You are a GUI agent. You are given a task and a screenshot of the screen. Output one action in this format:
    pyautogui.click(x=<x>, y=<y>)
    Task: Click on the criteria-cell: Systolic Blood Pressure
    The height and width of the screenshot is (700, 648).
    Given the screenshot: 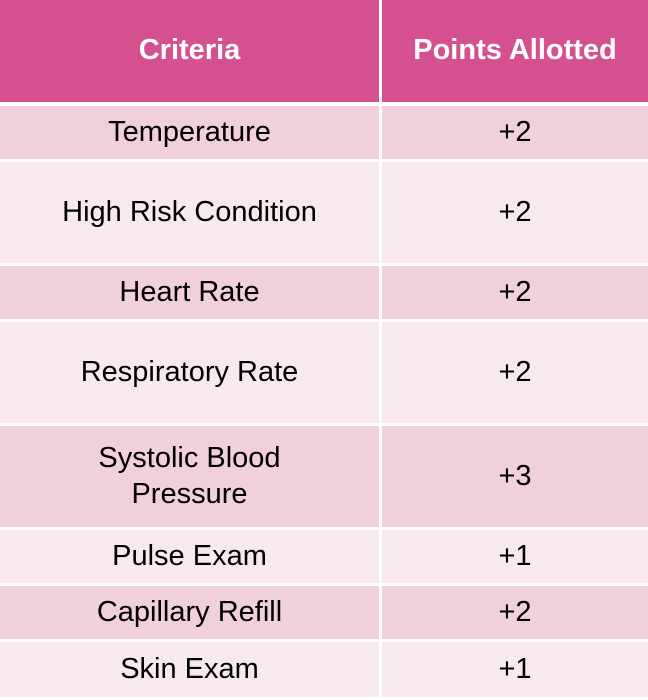 What is the action you would take?
    pyautogui.click(x=189, y=476)
    